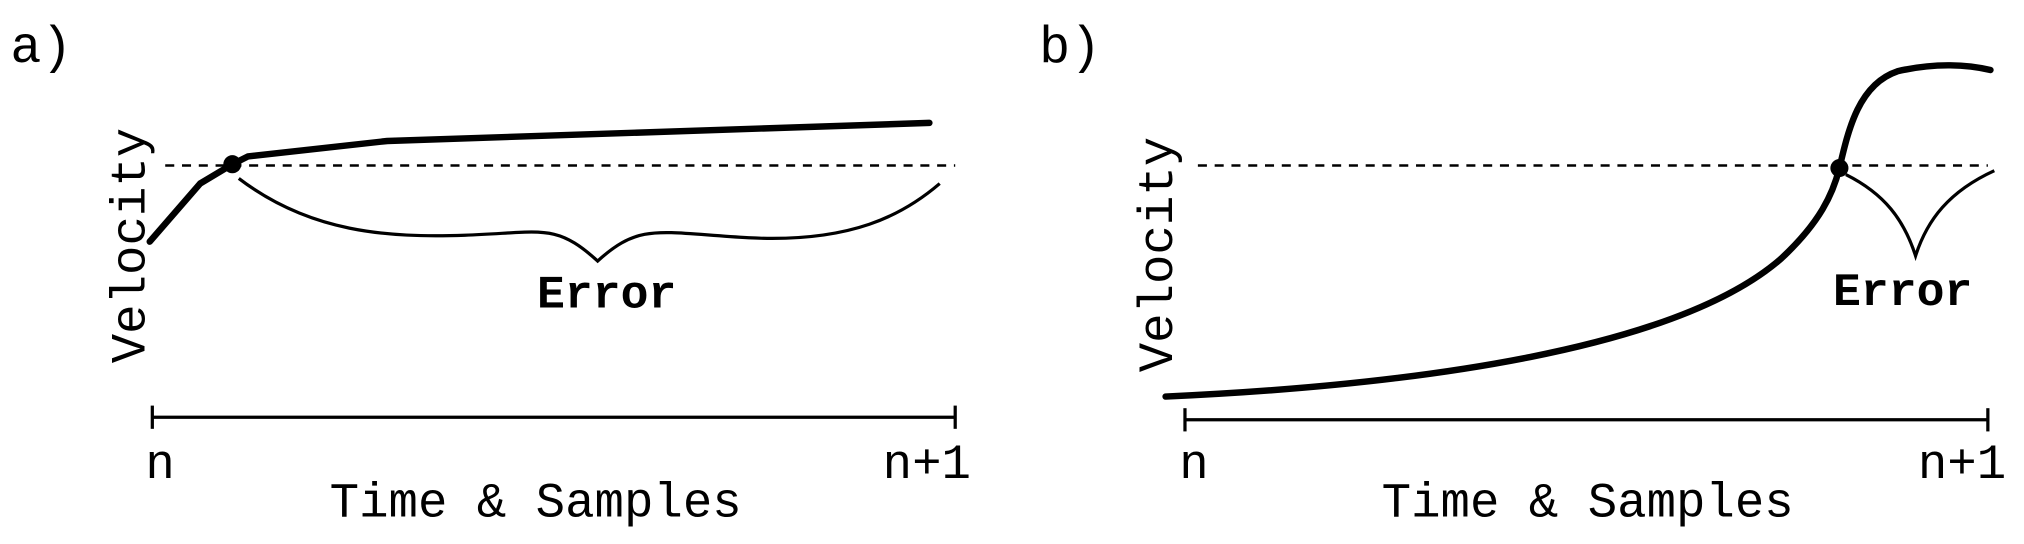  I want to click on panel-label: b), so click(1070, 48).